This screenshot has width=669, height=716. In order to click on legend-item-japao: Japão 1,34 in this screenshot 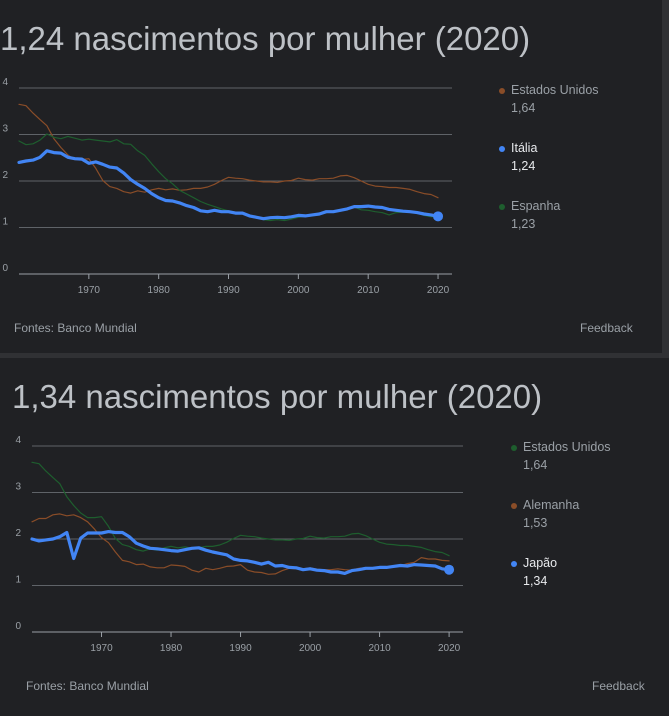, I will do `click(586, 572)`.